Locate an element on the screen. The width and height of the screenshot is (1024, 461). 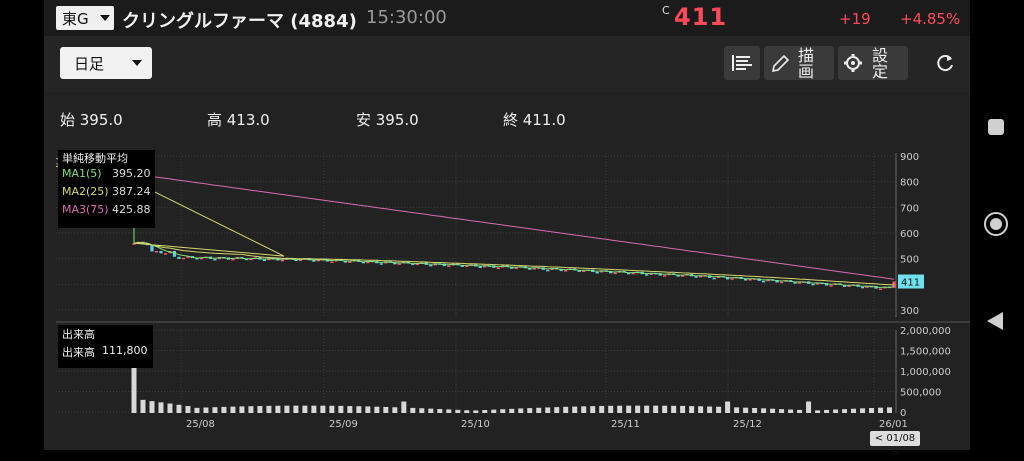
date-label: 25/08 is located at coordinates (200, 424).